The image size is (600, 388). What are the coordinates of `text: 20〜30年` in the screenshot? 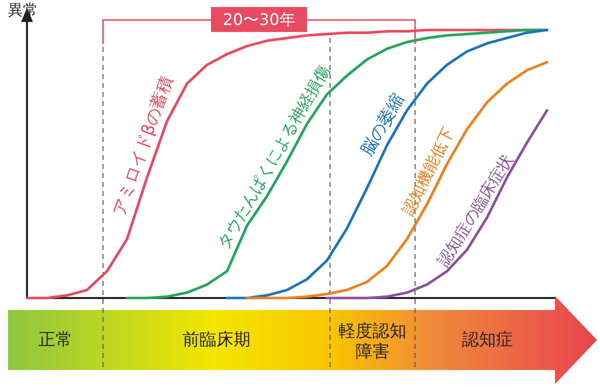 It's located at (259, 19).